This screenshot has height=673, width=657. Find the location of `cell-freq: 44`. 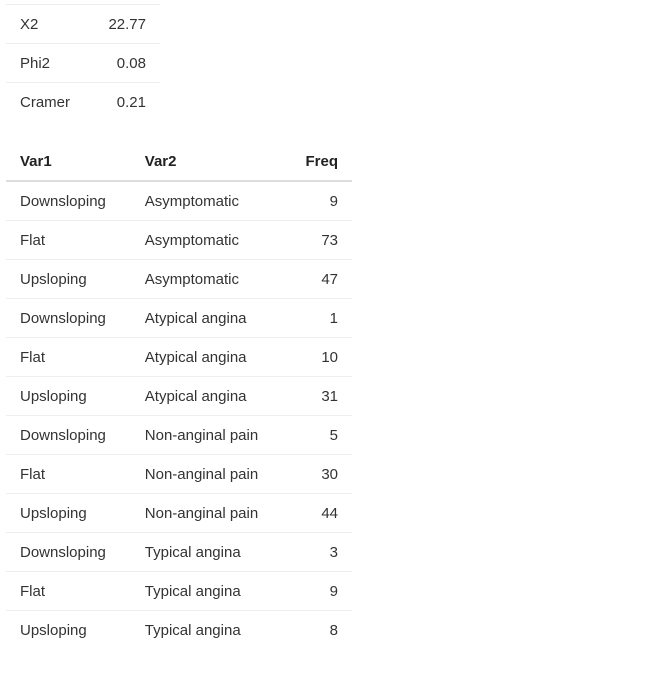

cell-freq: 44 is located at coordinates (318, 513).